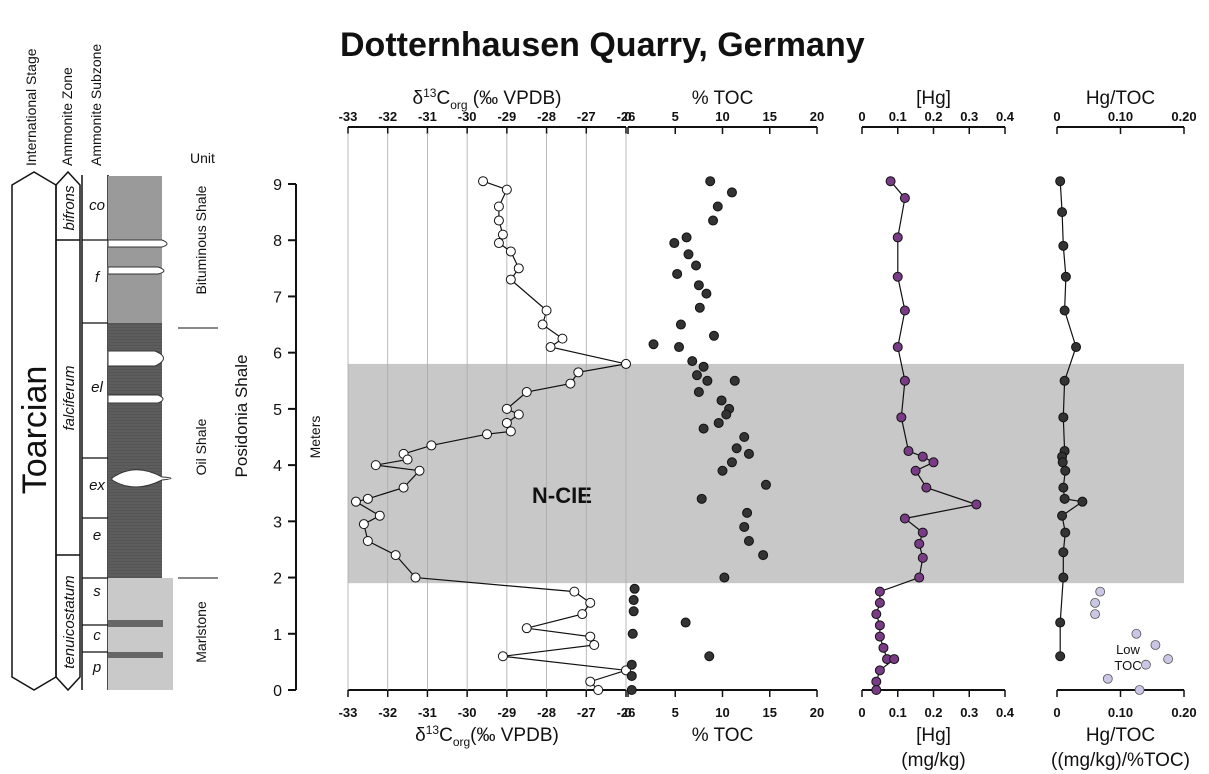 The width and height of the screenshot is (1209, 774). I want to click on zone-box, so click(68, 431).